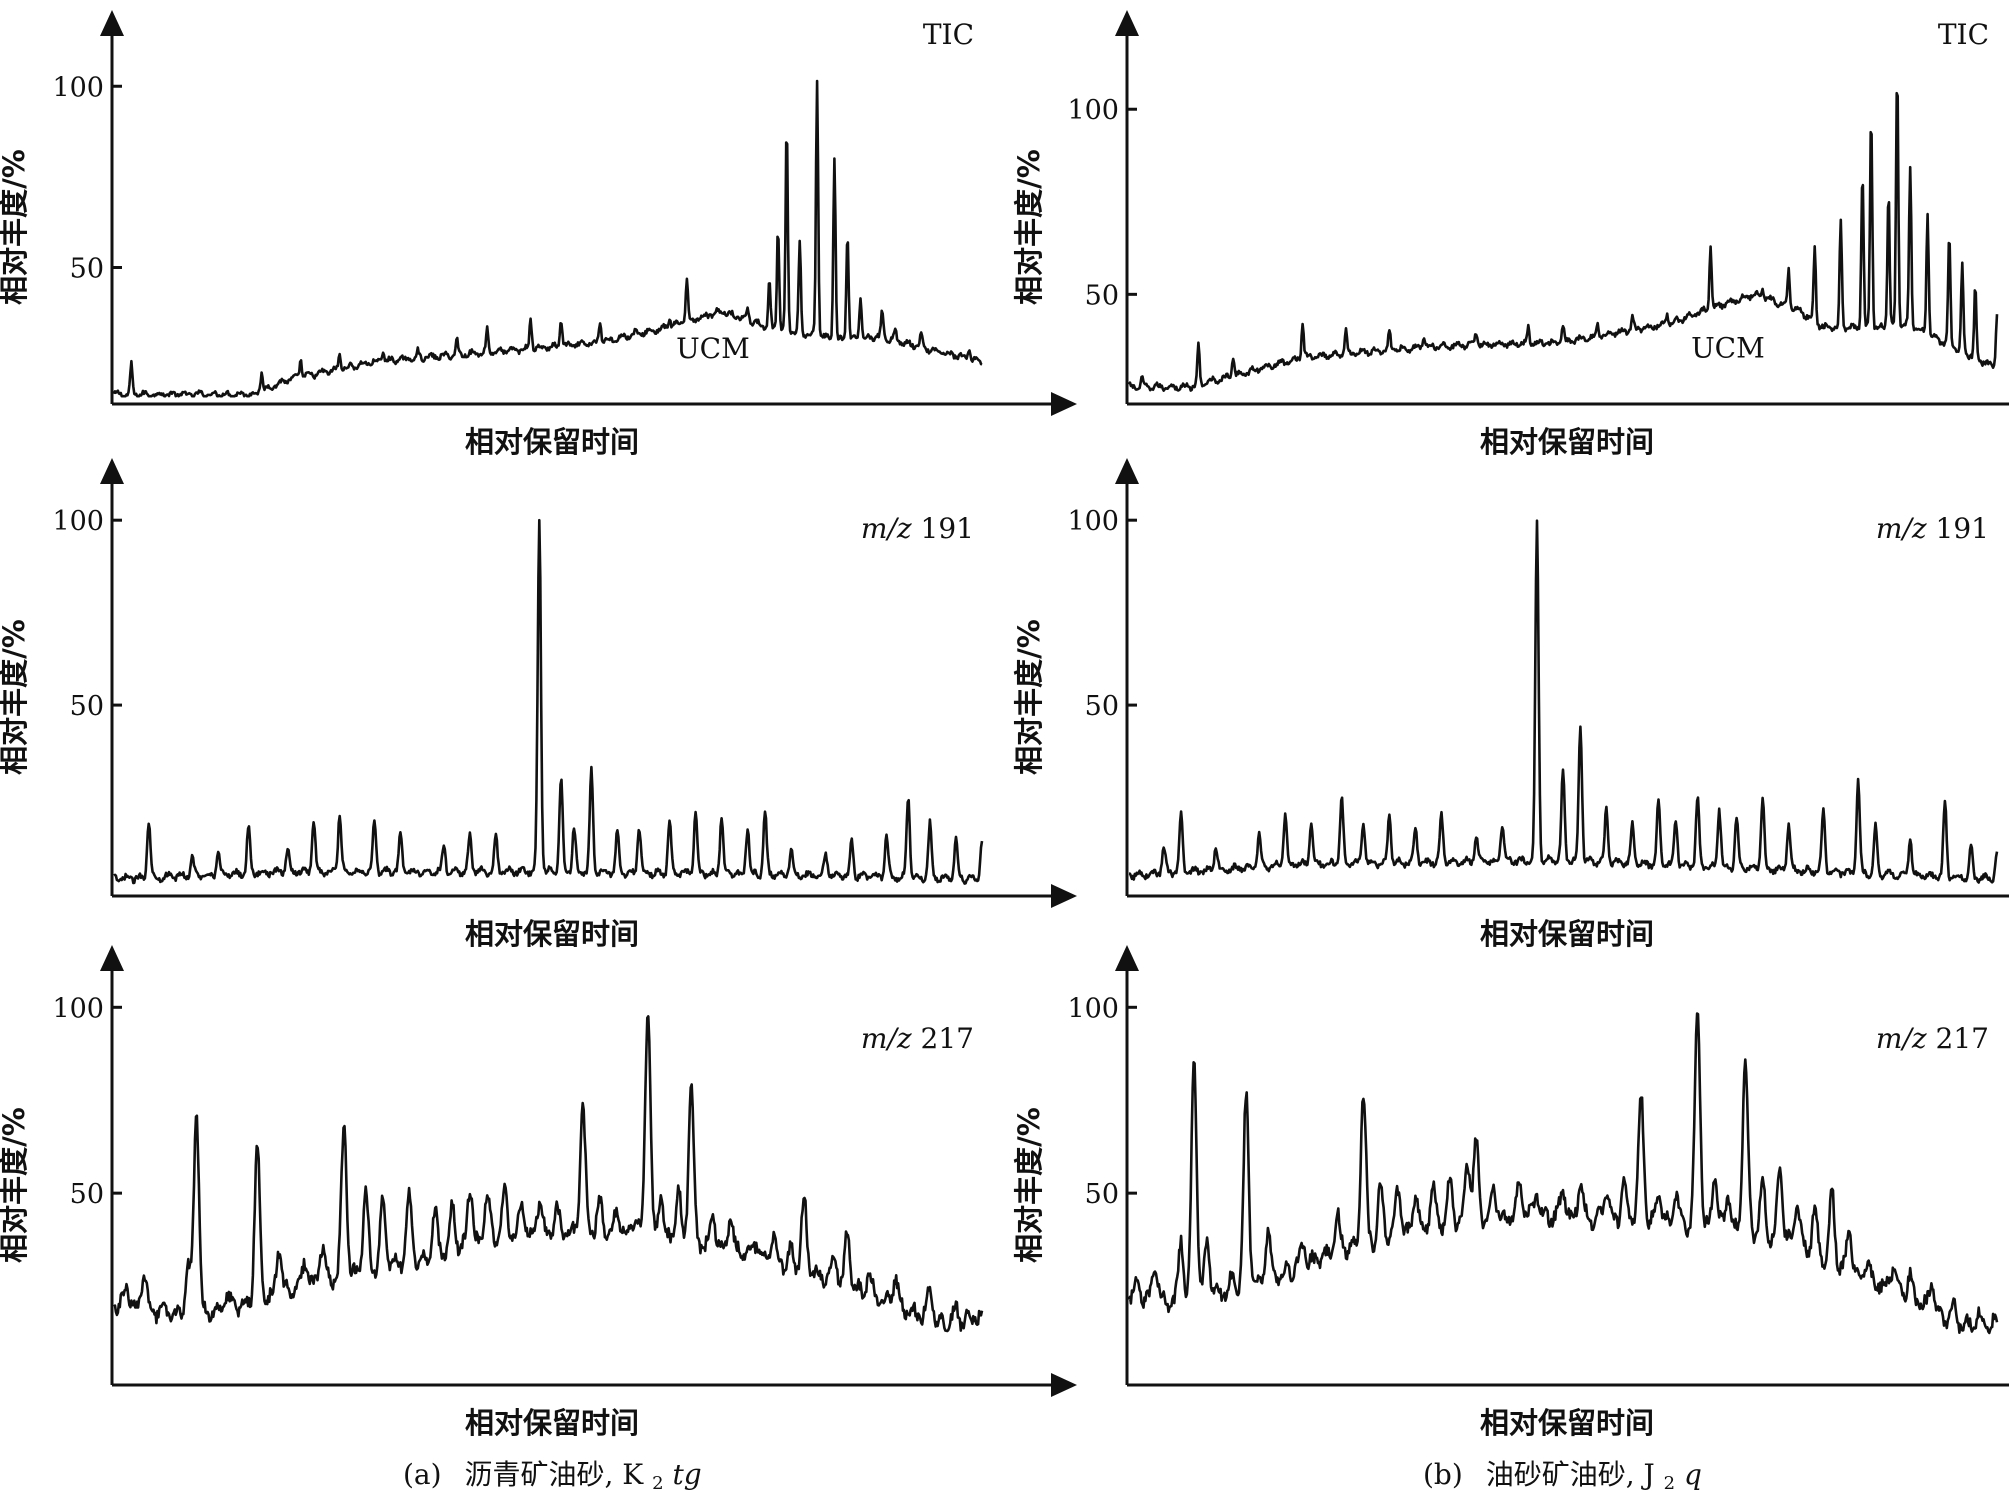  What do you see at coordinates (686, 1474) in the screenshot?
I see `caption-left-formula-italic: tg` at bounding box center [686, 1474].